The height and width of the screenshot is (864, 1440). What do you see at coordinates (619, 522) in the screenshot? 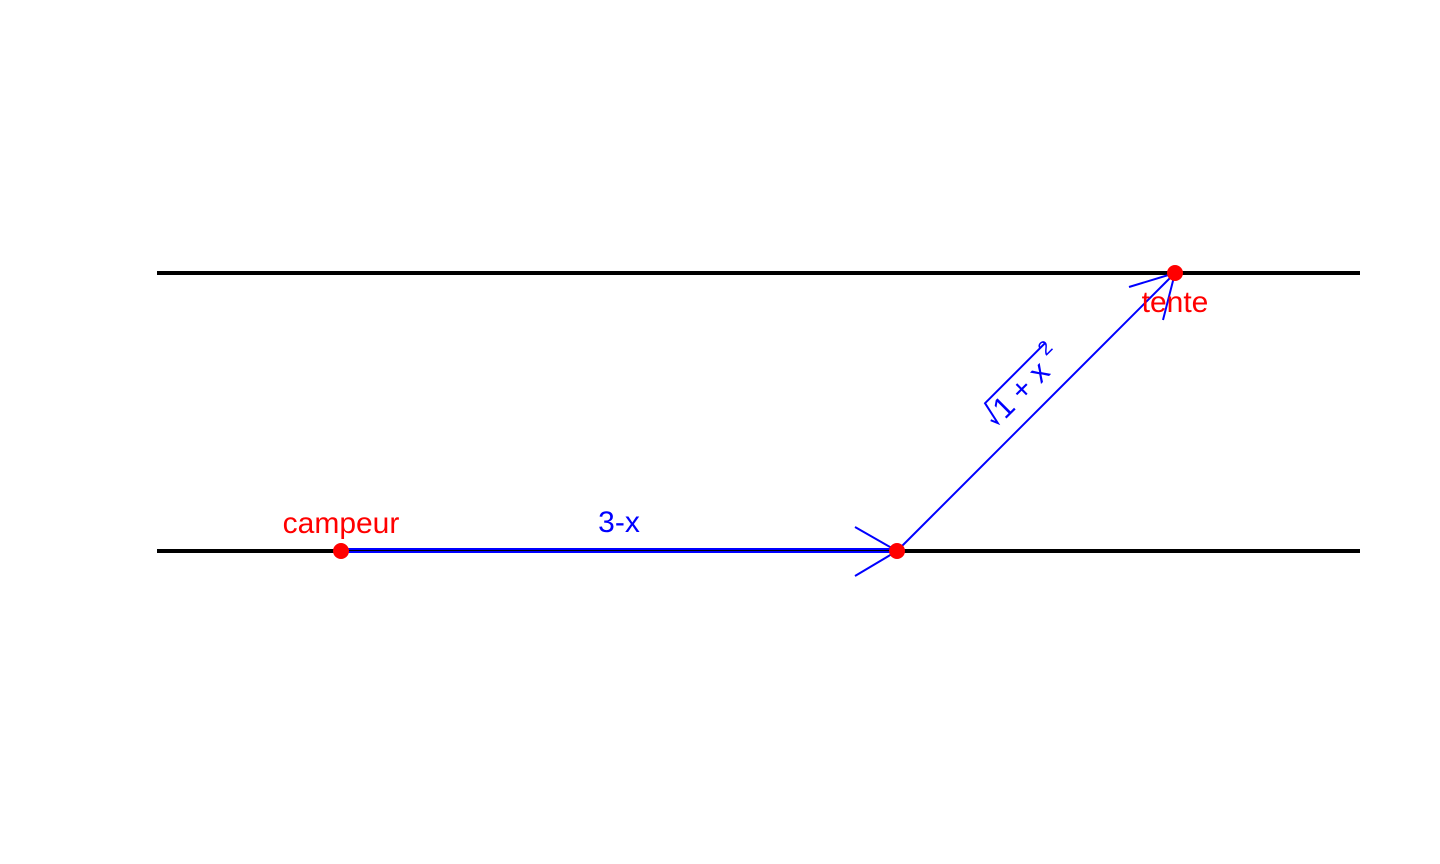
I see `shore-segment-label: 3-x` at bounding box center [619, 522].